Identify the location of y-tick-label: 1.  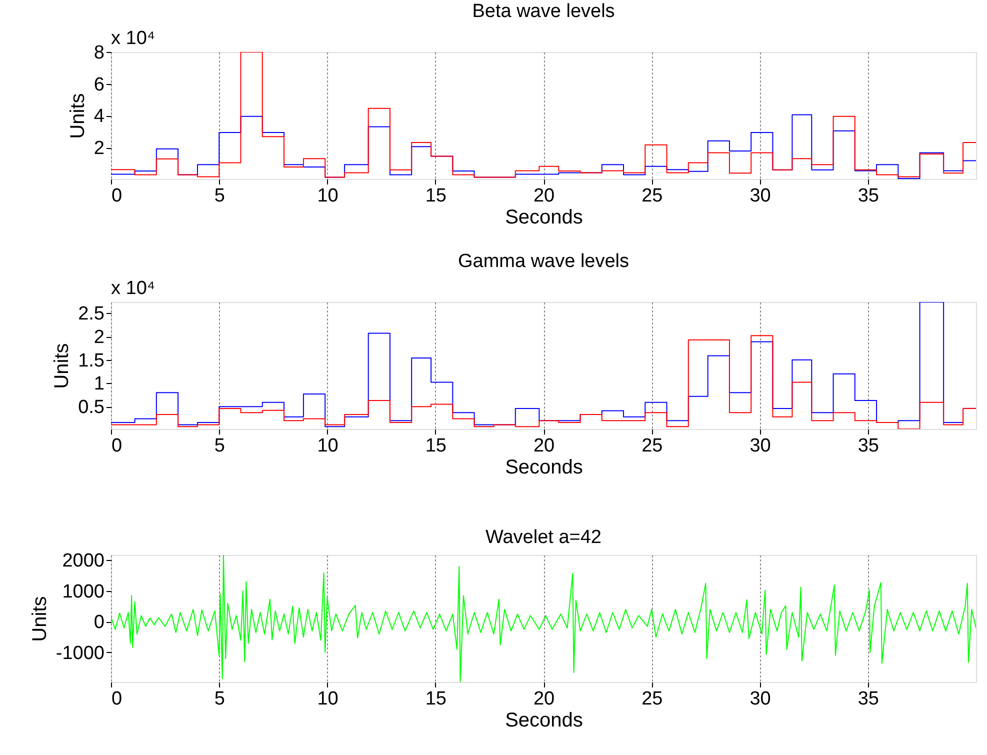
(99, 384).